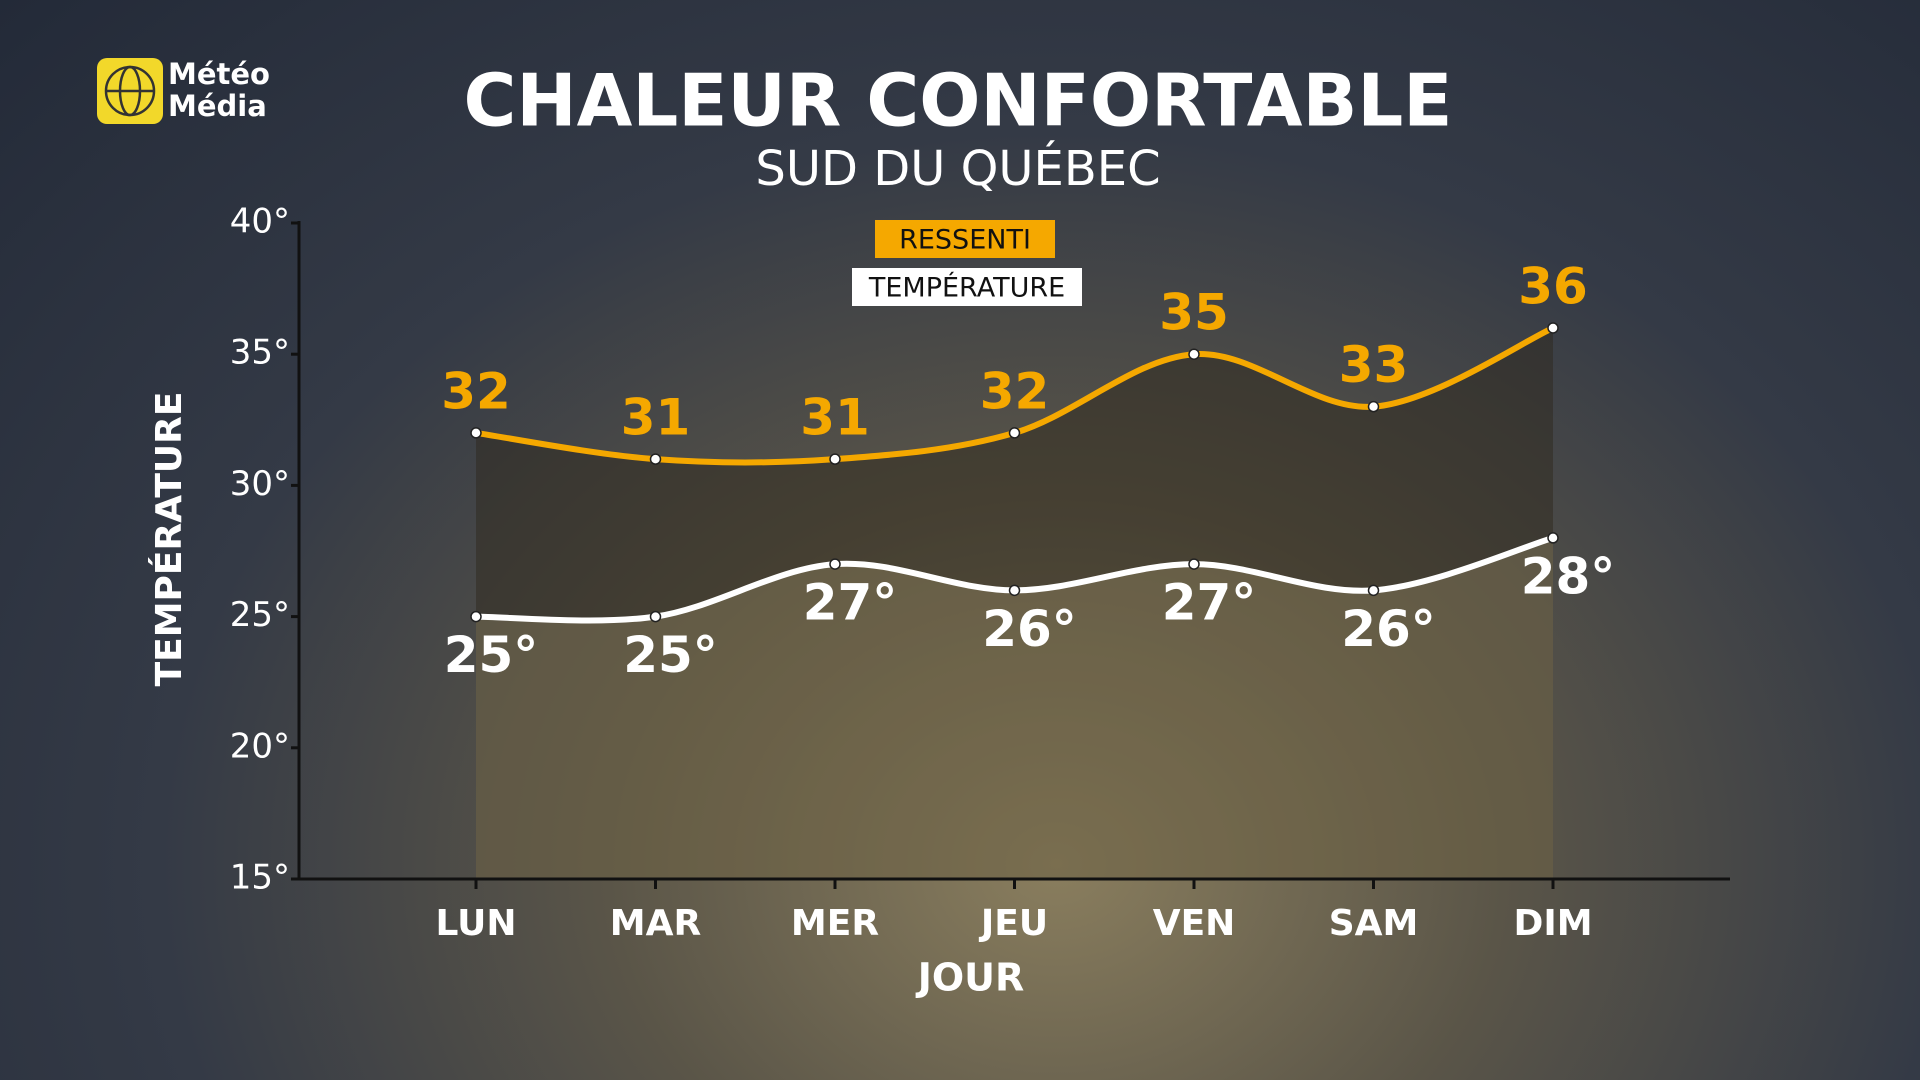 This screenshot has height=1080, width=1920. Describe the element at coordinates (130, 91) in the screenshot. I see `logo-globe` at that location.